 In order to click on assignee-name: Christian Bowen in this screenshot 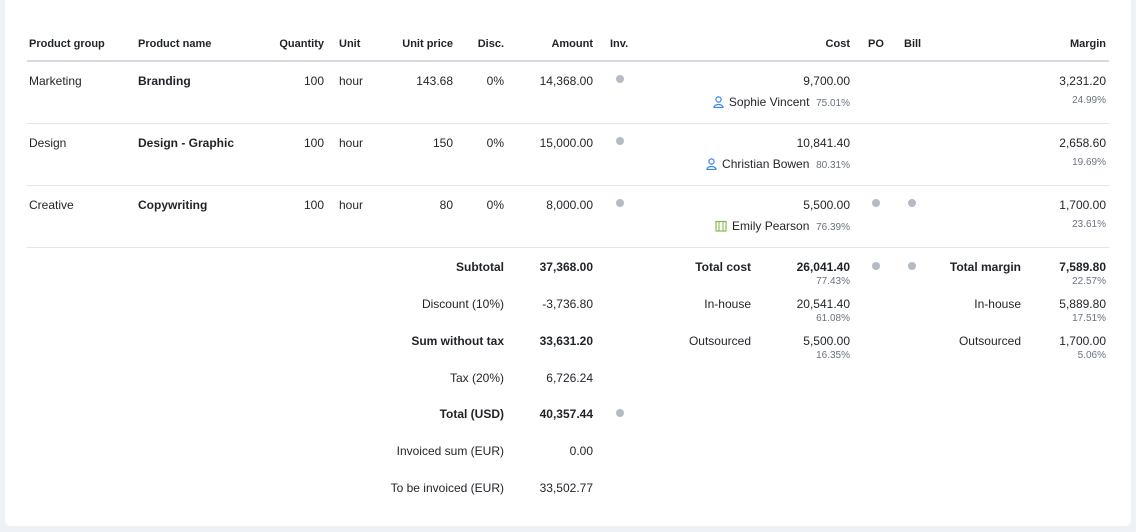, I will do `click(766, 164)`.